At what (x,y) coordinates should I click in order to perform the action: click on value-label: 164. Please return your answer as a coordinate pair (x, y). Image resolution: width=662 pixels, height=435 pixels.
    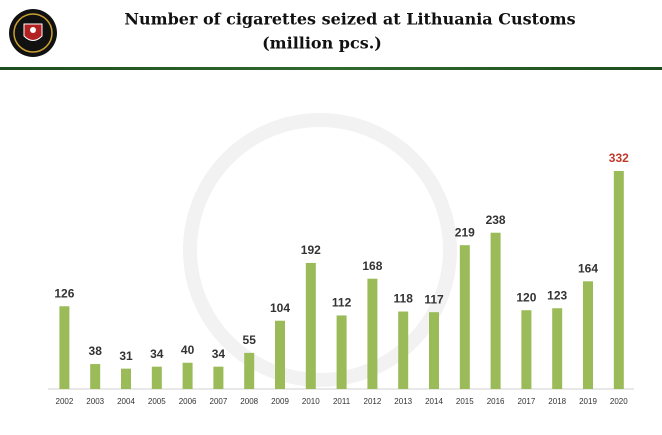
    Looking at the image, I should click on (588, 268).